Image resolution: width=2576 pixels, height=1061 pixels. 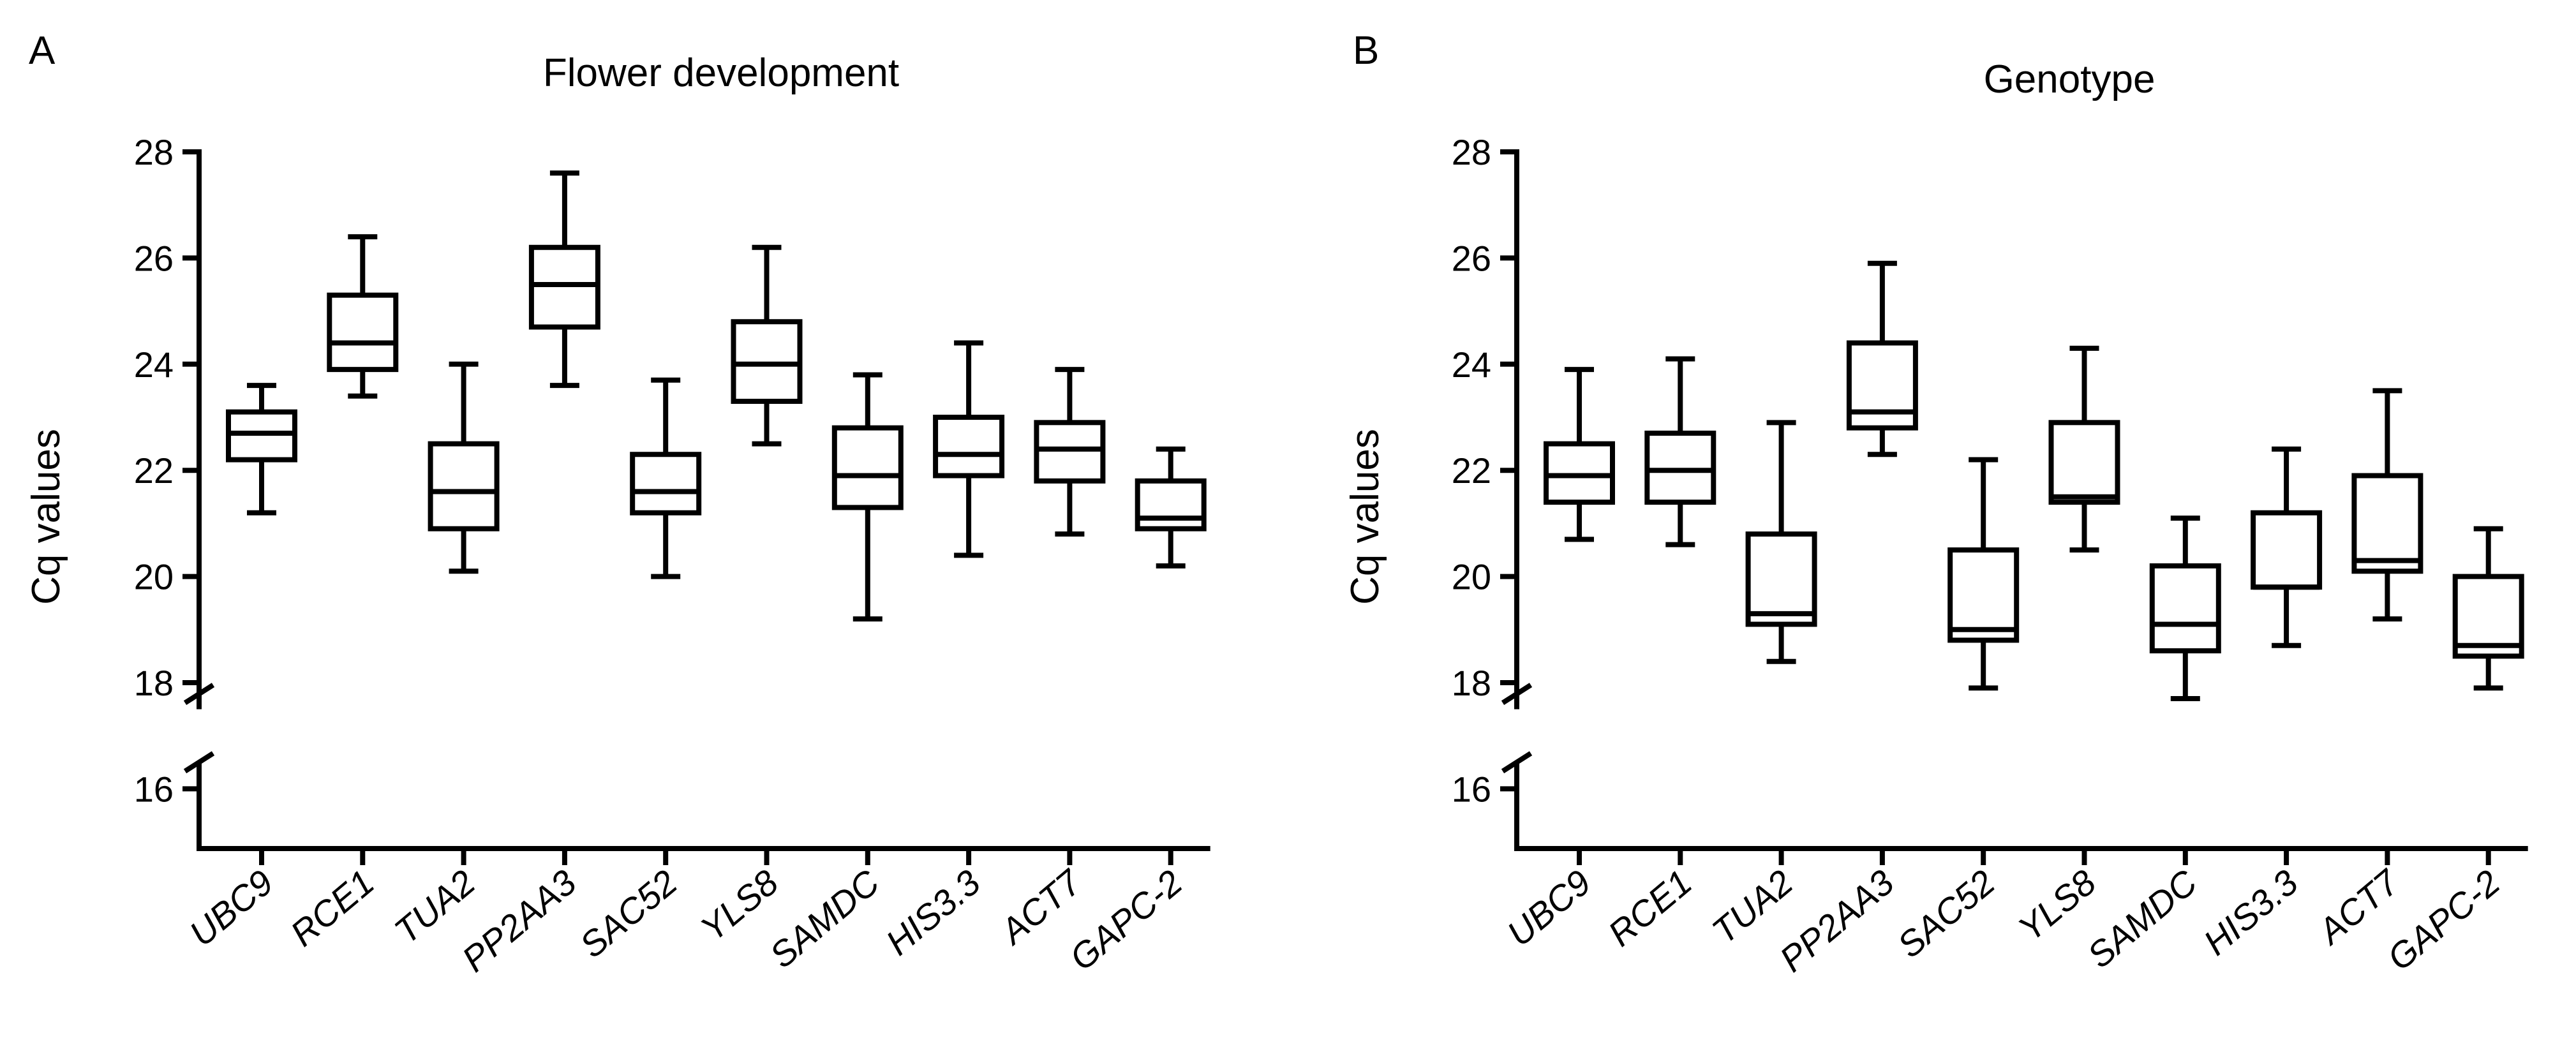 What do you see at coordinates (199, 694) in the screenshot?
I see `panel-a-axis-break-mark-upper` at bounding box center [199, 694].